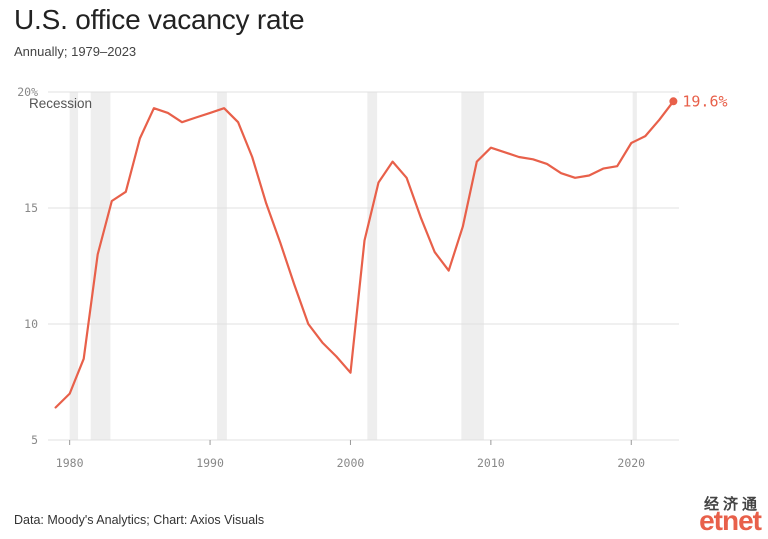  I want to click on y-tick-label: 15, so click(31, 208).